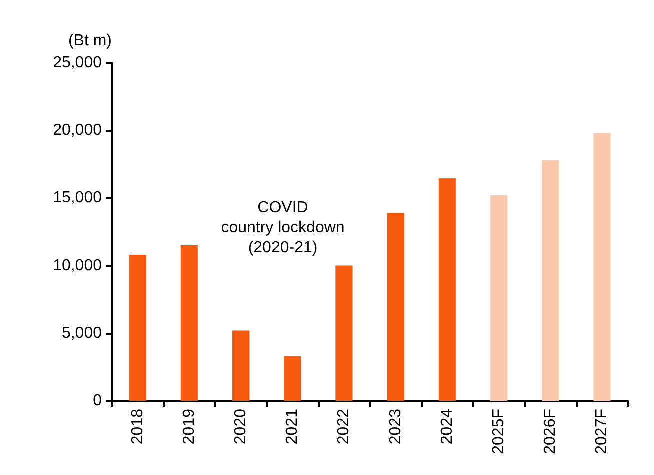  Describe the element at coordinates (90, 41) in the screenshot. I see `y-axis-title: (Bt m)` at that location.